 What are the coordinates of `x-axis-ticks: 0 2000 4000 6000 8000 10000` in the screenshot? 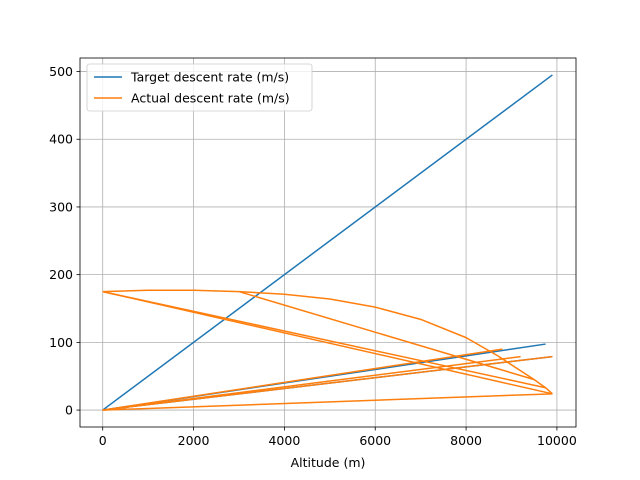 It's located at (338, 437).